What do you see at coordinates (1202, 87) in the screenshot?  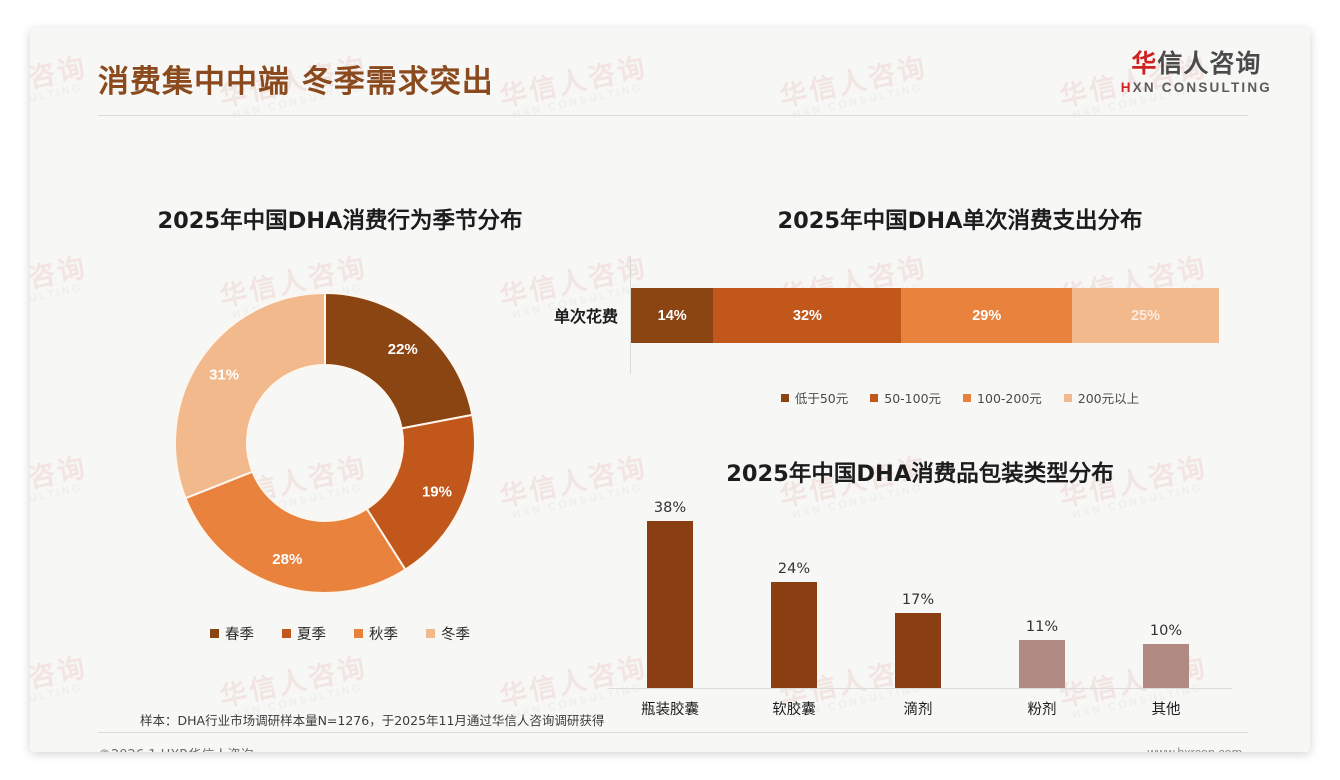 I see `logo-english-rest: XN CONSULTING` at bounding box center [1202, 87].